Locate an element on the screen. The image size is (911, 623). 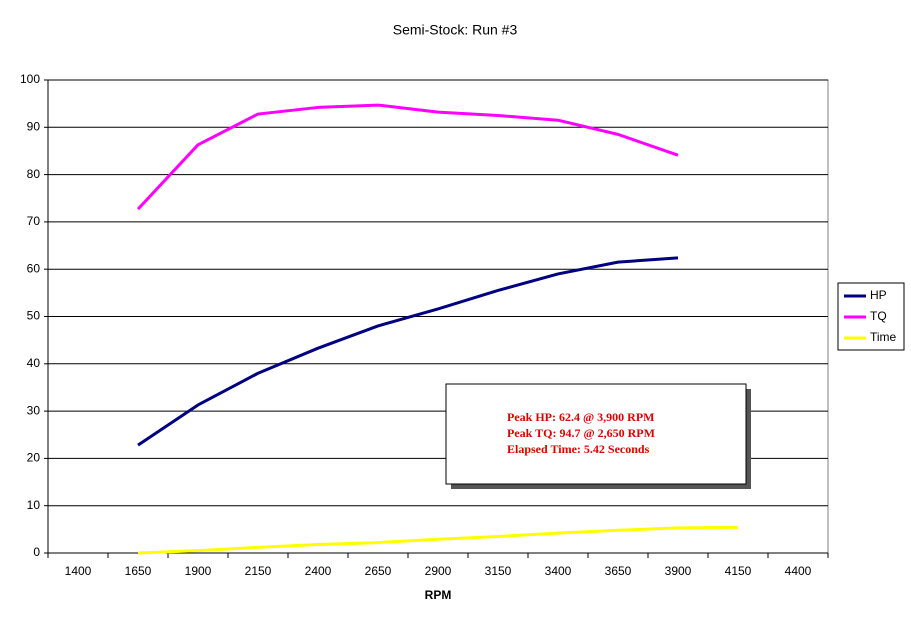
x-tick-label: 3900 is located at coordinates (678, 571).